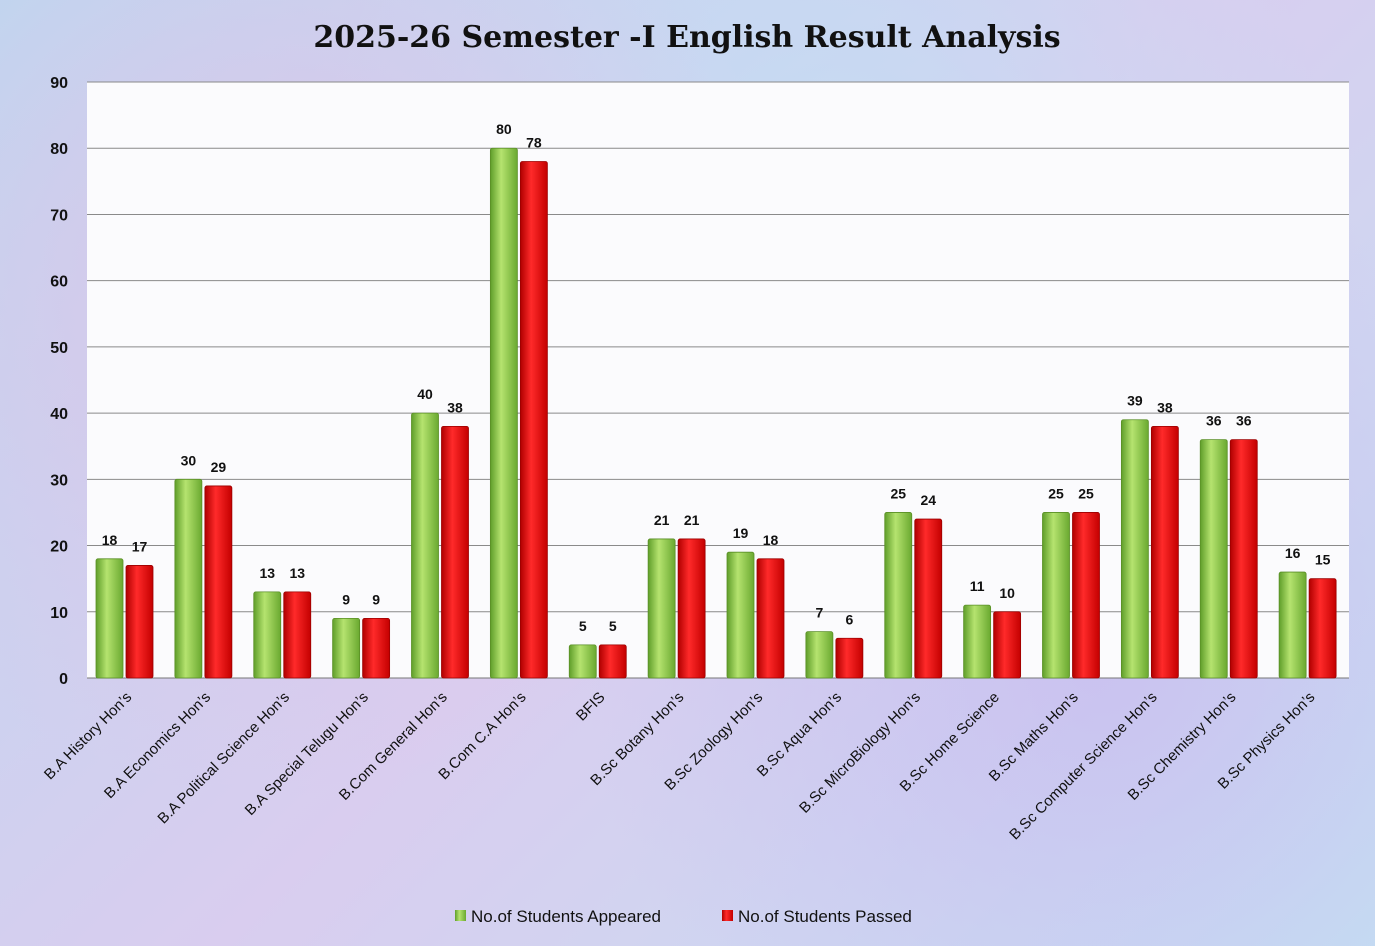 Image resolution: width=1375 pixels, height=946 pixels. Describe the element at coordinates (59, 348) in the screenshot. I see `y-tick-label: 50` at that location.